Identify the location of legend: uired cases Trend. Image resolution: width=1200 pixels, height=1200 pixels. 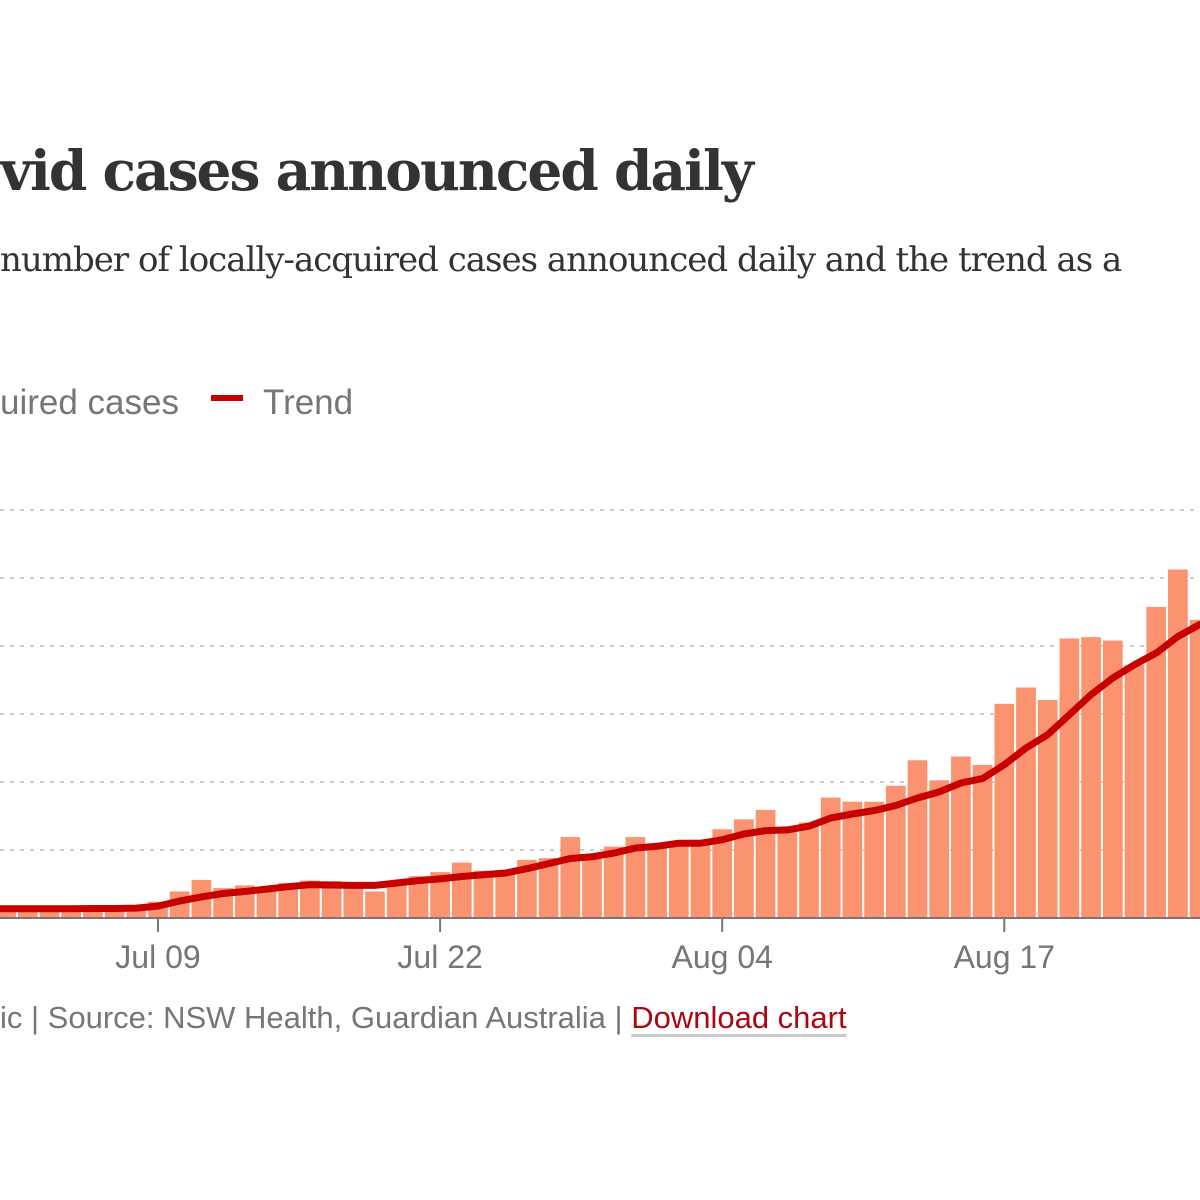
(176, 403).